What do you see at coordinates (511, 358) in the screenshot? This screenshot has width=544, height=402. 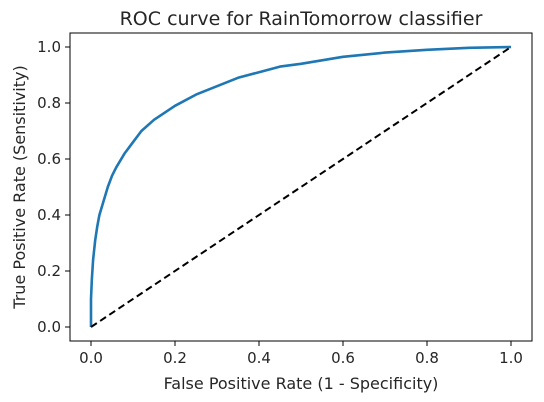 I see `x-tick-label: 1.0` at bounding box center [511, 358].